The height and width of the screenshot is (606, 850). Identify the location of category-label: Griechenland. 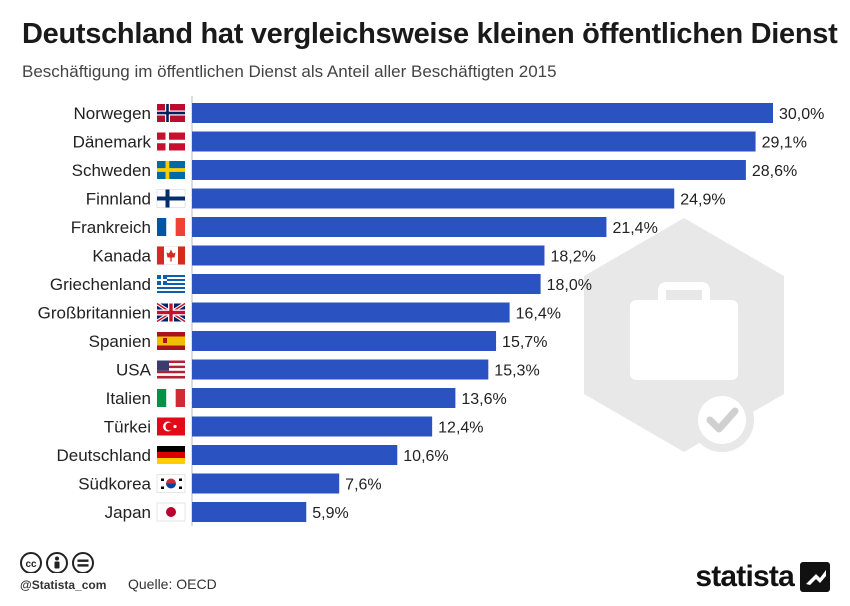
(100, 284).